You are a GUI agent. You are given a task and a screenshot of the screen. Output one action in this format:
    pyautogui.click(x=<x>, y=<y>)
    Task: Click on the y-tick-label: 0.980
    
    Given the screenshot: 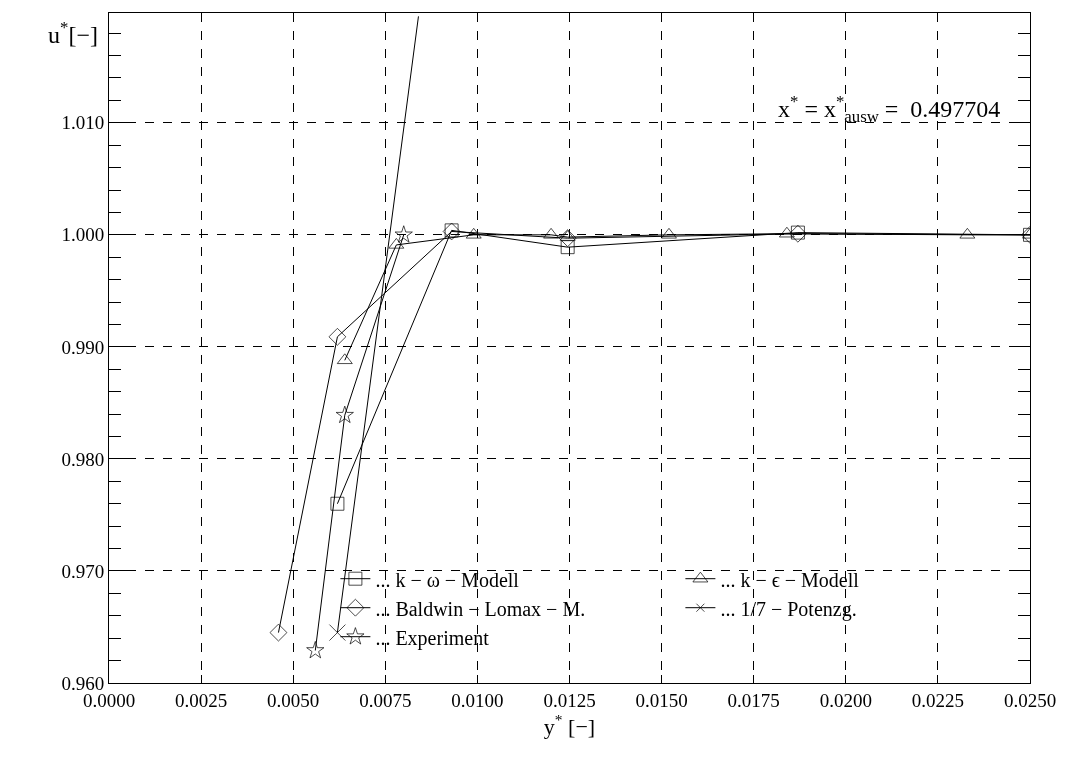 What is the action you would take?
    pyautogui.click(x=83, y=459)
    